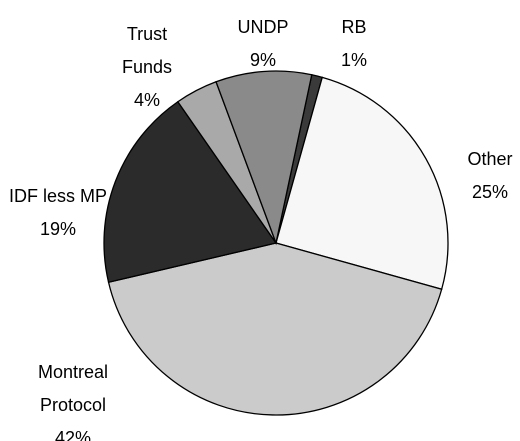  Describe the element at coordinates (487, 176) in the screenshot. I see `slice-label: Other 25%` at that location.